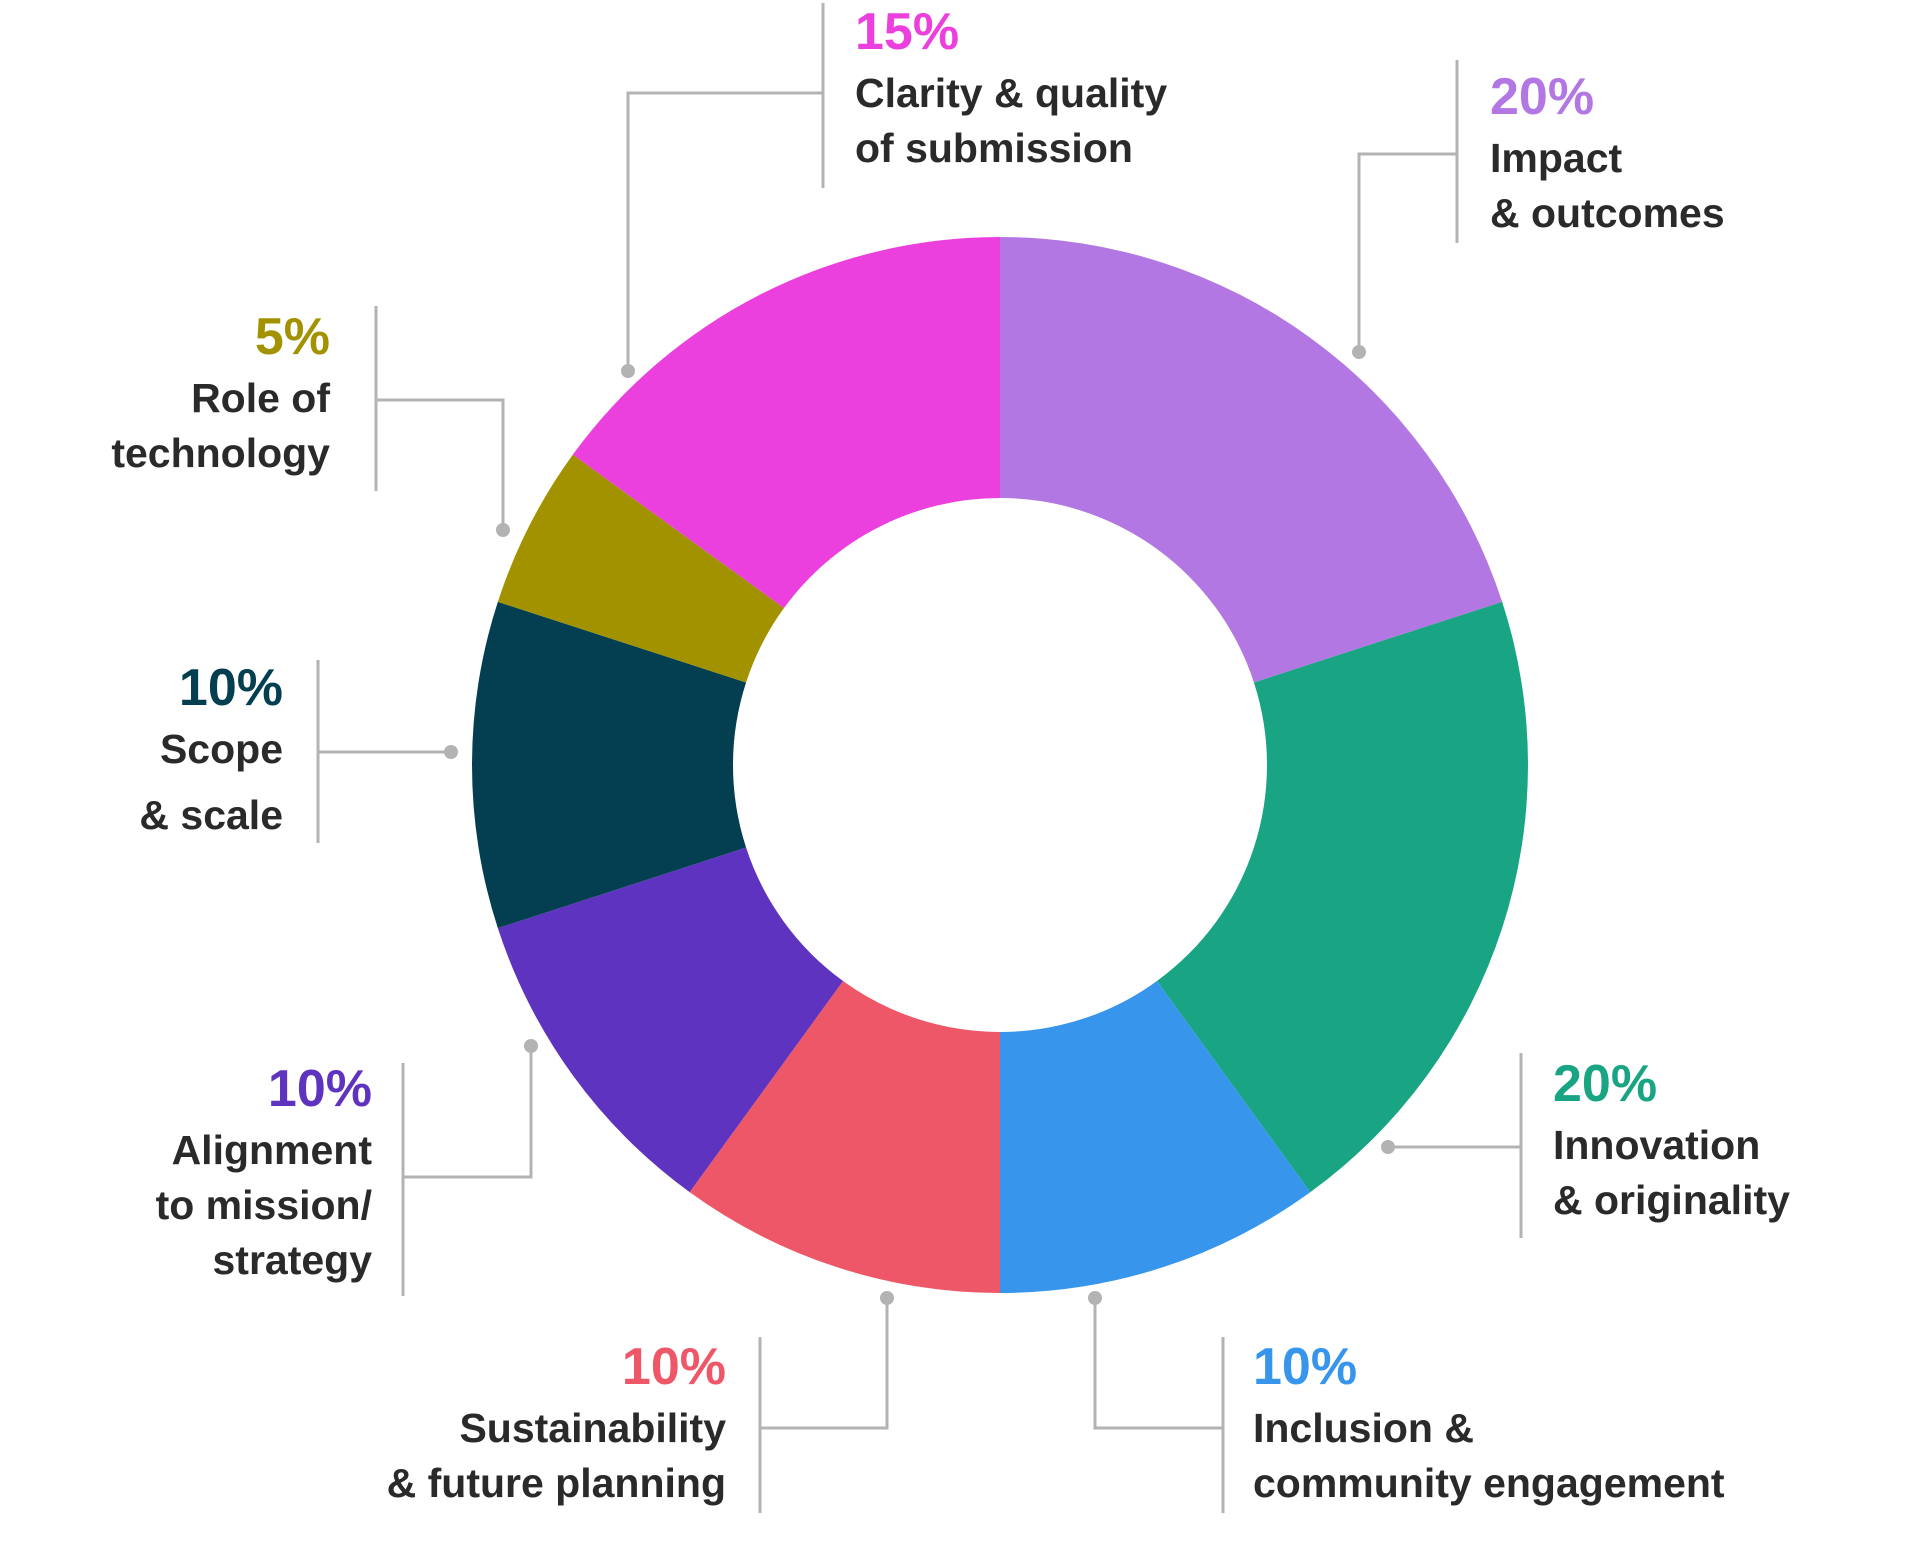 The image size is (1928, 1568). Describe the element at coordinates (298, 751) in the screenshot. I see `callout-5: 10% Scope & scale` at that location.